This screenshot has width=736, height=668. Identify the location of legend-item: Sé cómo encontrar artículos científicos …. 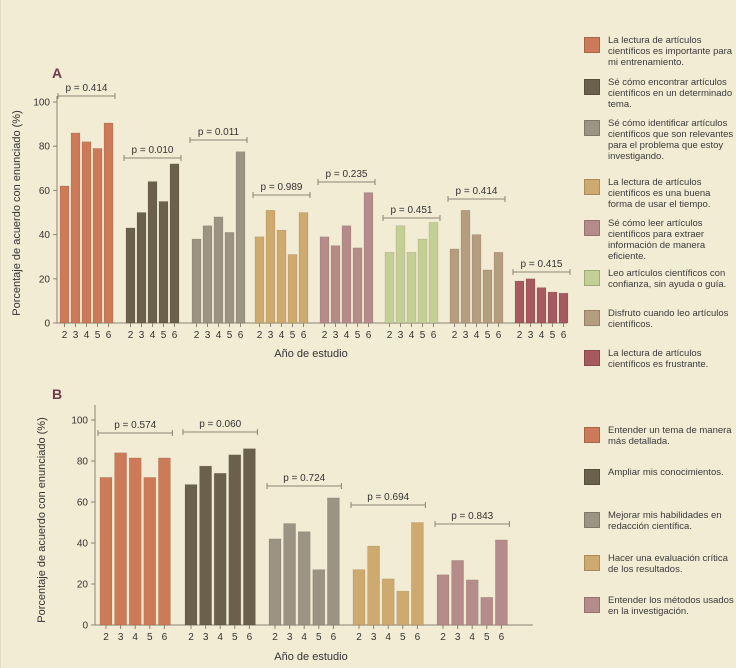
(659, 93).